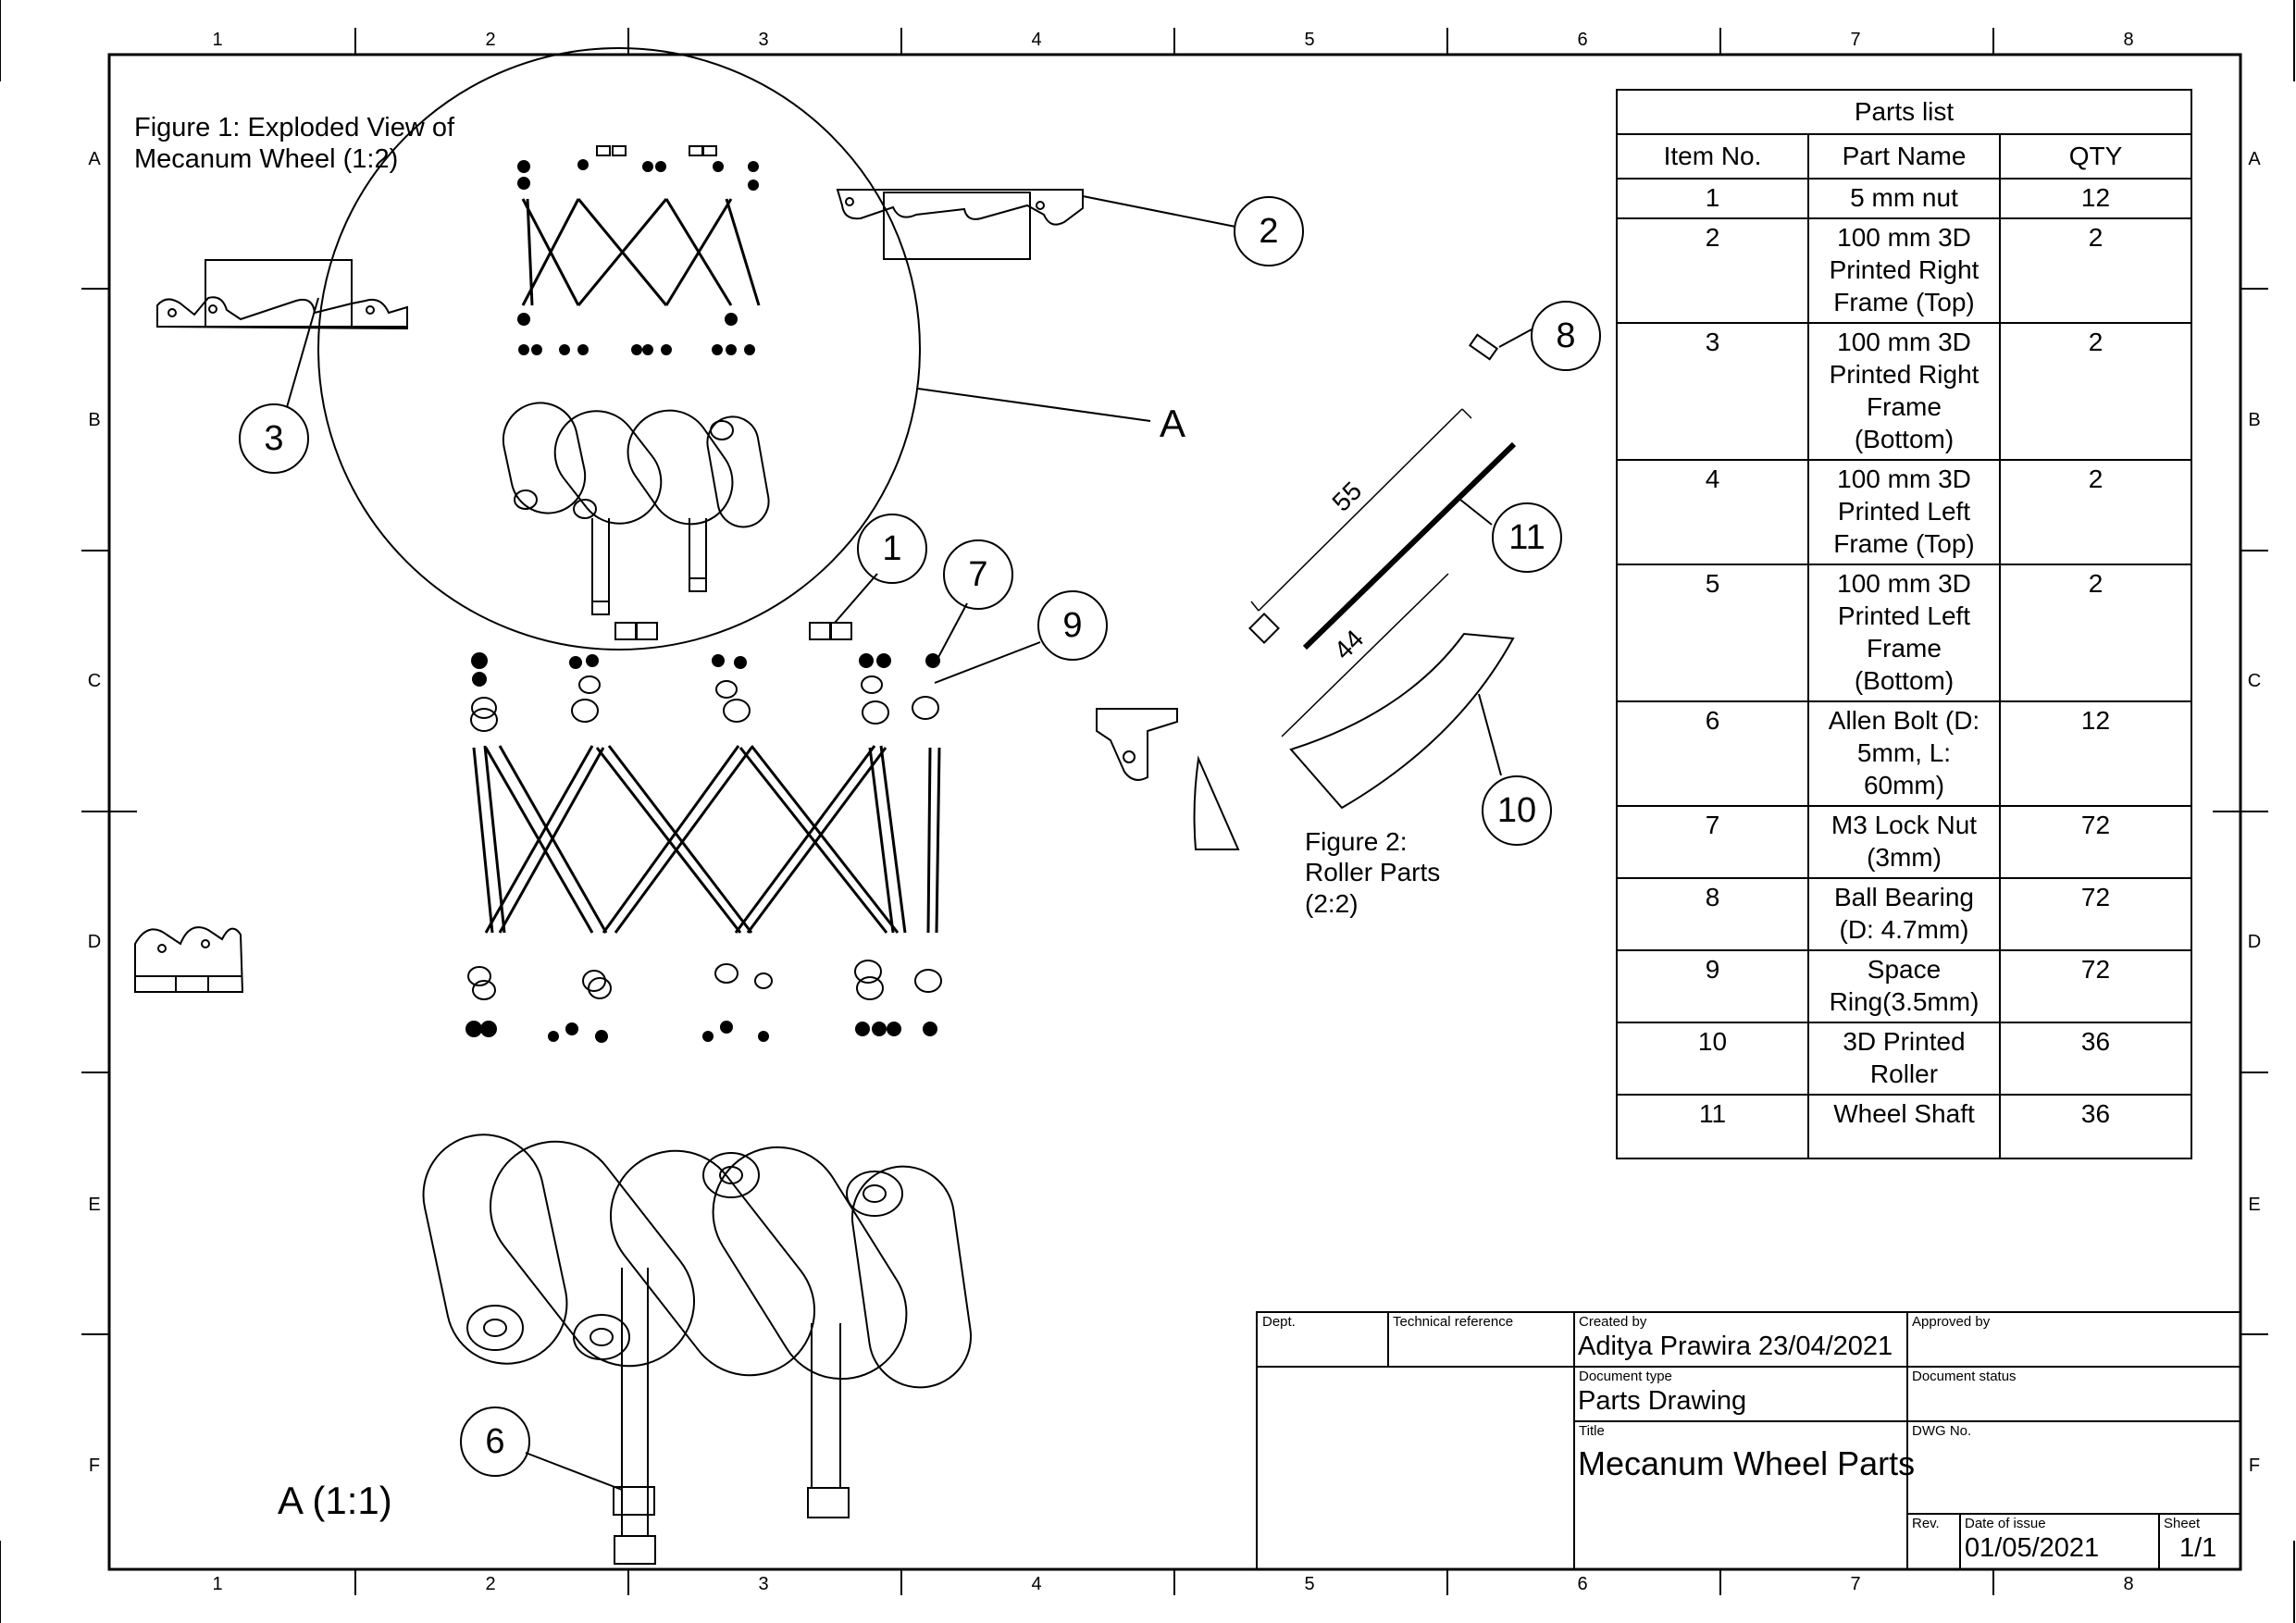 The width and height of the screenshot is (2296, 1623). I want to click on callout-1-leader, so click(856, 598).